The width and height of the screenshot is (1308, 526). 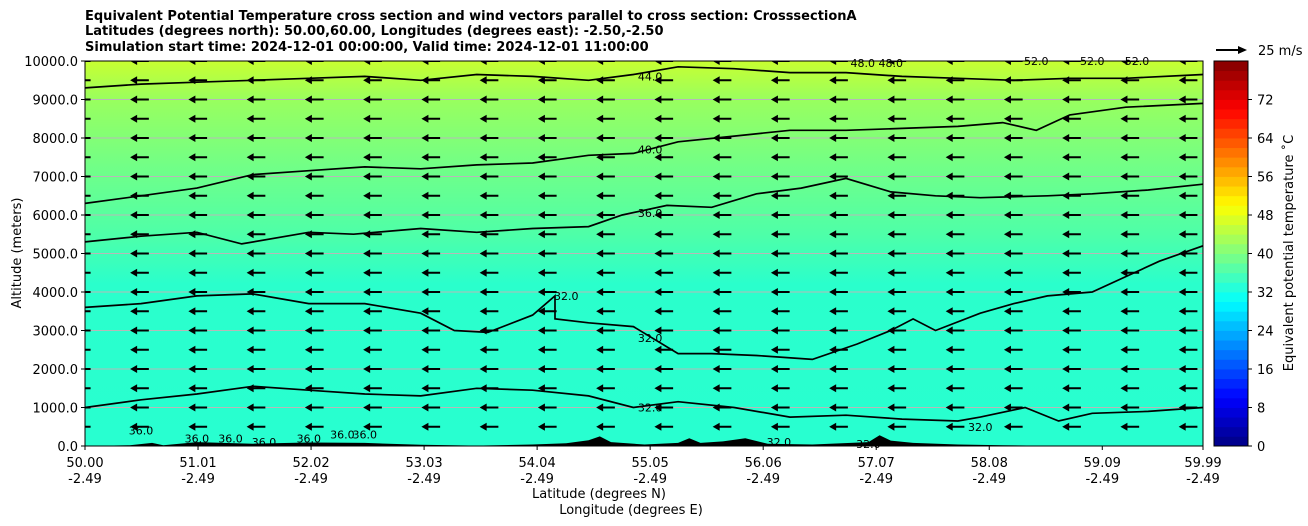 What do you see at coordinates (310, 463) in the screenshot?
I see `x-tick-label-lat: 52.02` at bounding box center [310, 463].